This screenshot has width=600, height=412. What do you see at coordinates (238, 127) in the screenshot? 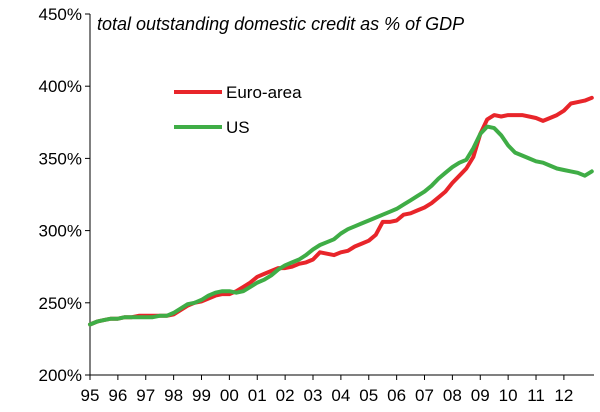
I see `legend-label-us: US` at bounding box center [238, 127].